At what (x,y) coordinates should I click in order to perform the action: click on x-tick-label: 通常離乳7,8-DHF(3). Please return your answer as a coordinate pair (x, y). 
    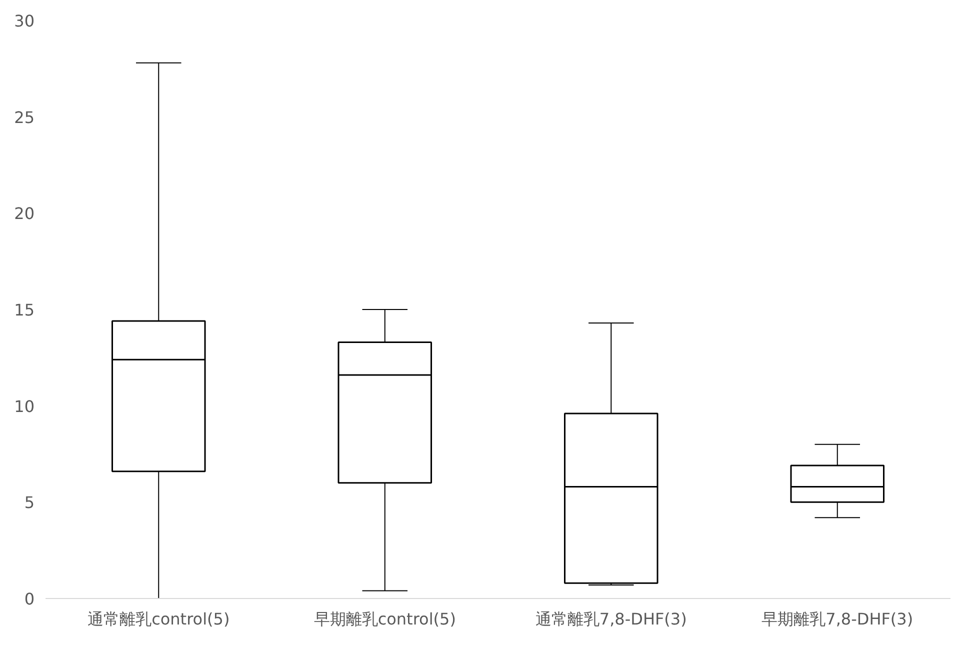
    Looking at the image, I should click on (611, 619).